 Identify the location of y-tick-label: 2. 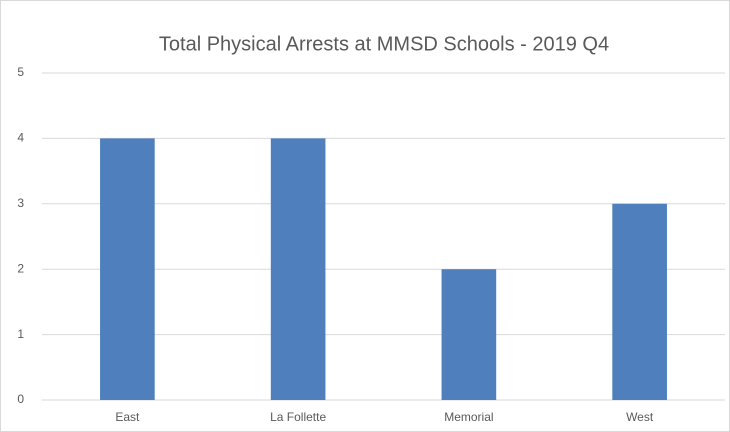
(20, 268).